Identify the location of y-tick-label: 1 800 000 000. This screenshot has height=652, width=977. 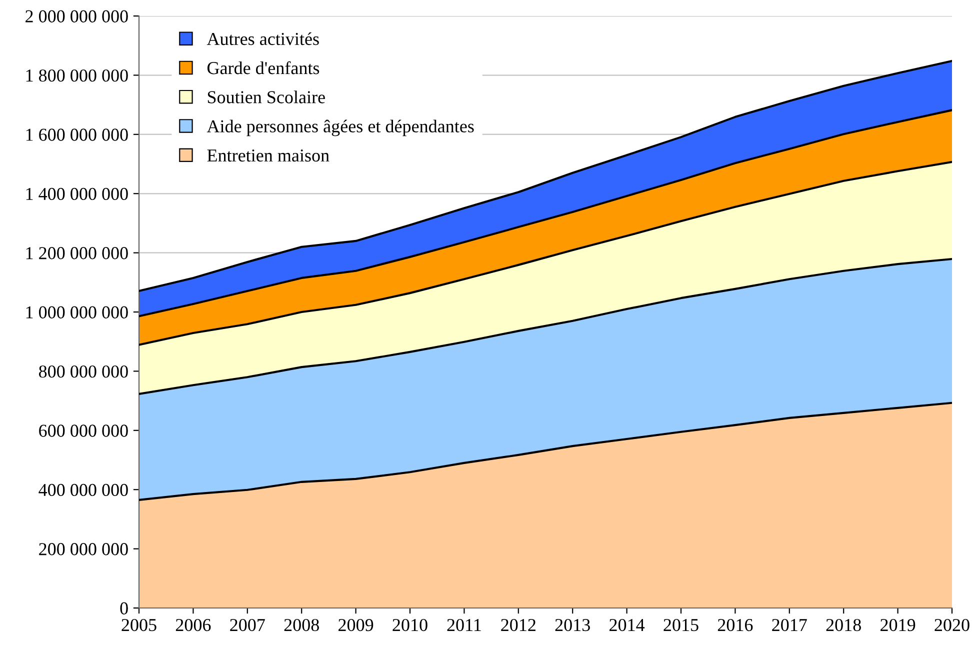
(77, 75).